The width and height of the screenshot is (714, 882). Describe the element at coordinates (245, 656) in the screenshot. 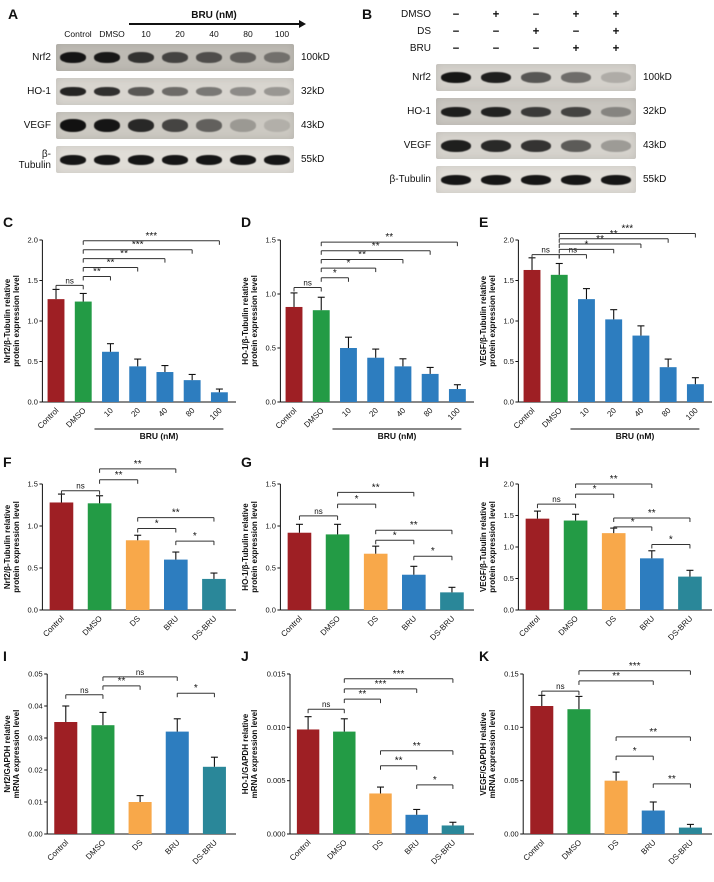

I see `panel-letter-J: J` at that location.